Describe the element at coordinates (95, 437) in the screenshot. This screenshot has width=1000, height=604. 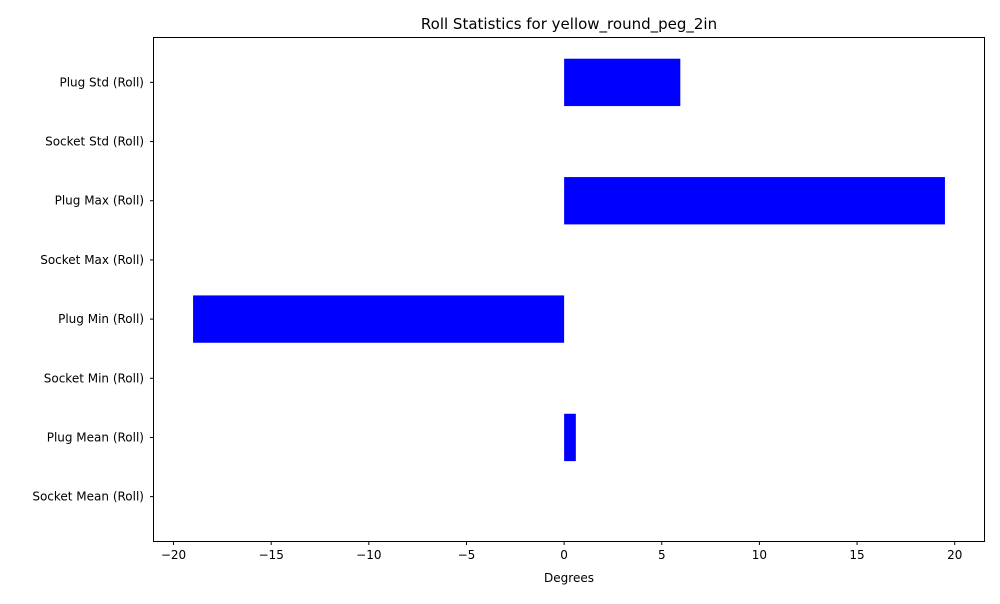
I see `y-tick-label: Plug Mean (Roll)` at that location.